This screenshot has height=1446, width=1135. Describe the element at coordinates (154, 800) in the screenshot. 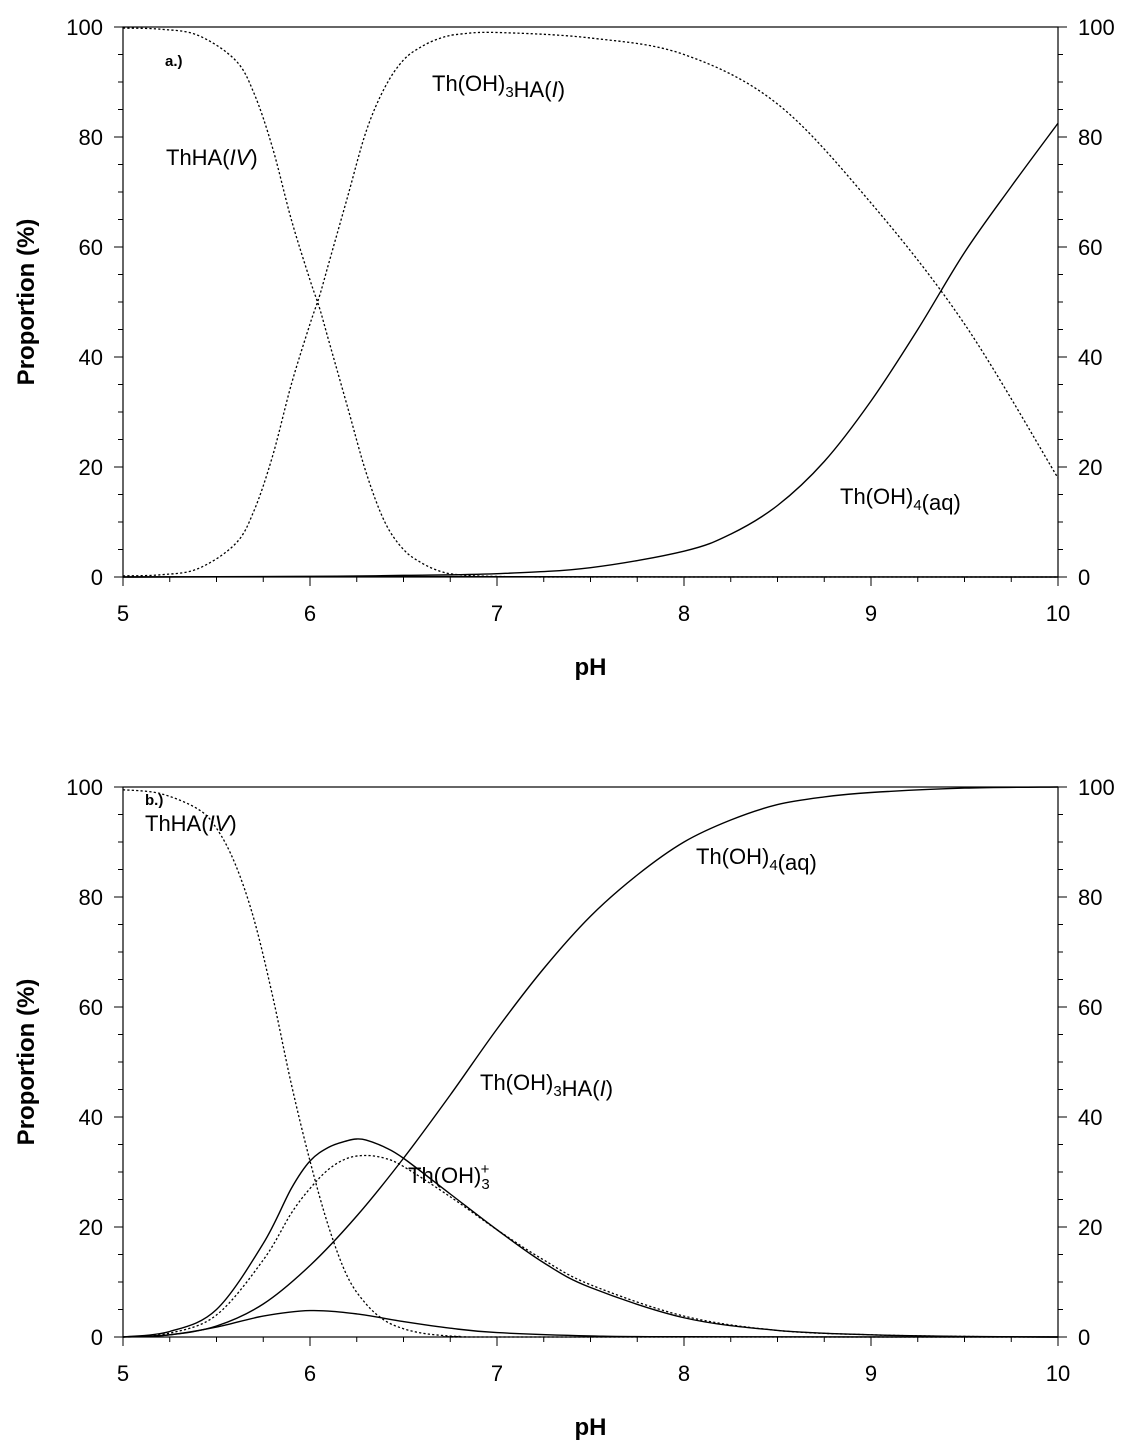

I see `panel-label: b.)` at that location.